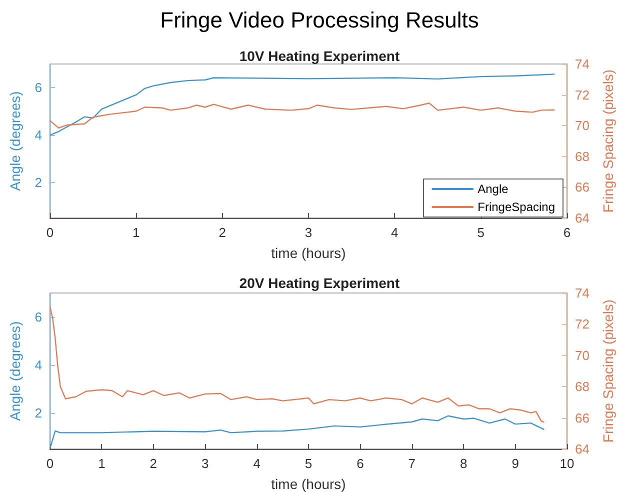 The image size is (639, 499). What do you see at coordinates (567, 463) in the screenshot?
I see `x-tick-label: 10` at bounding box center [567, 463].